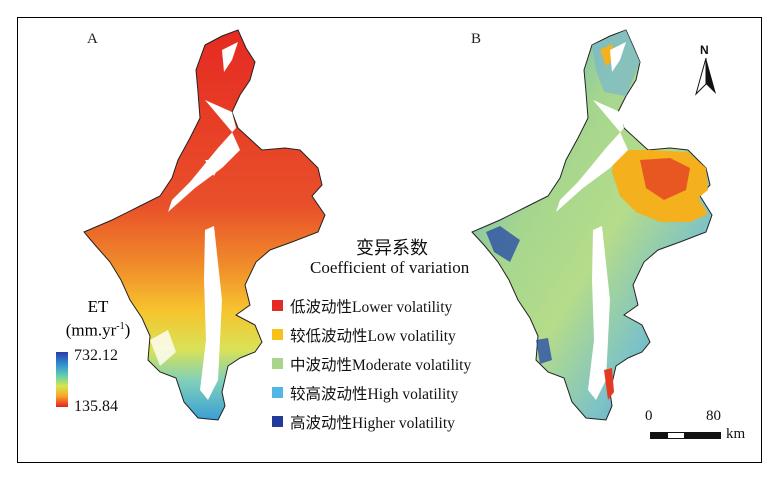 The width and height of the screenshot is (781, 480). What do you see at coordinates (649, 416) in the screenshot?
I see `scale-start: 0` at bounding box center [649, 416].